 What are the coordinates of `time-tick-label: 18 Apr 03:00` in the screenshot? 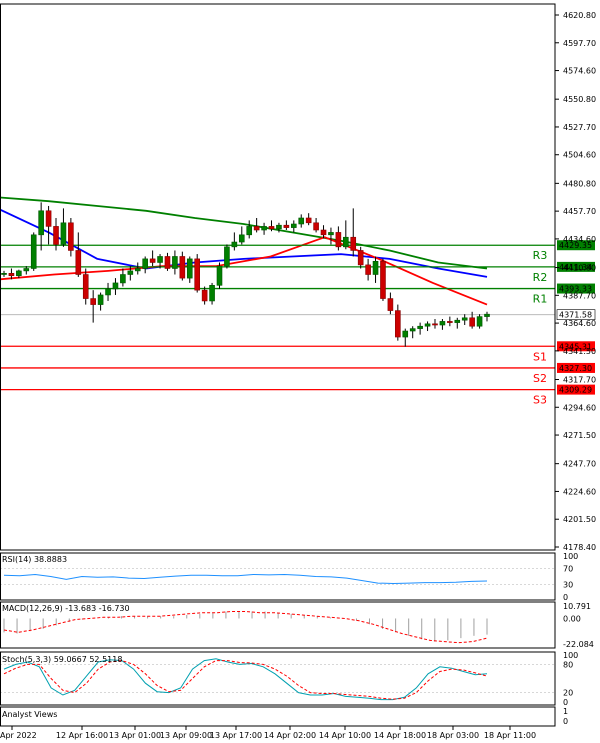 It's located at (453, 735).